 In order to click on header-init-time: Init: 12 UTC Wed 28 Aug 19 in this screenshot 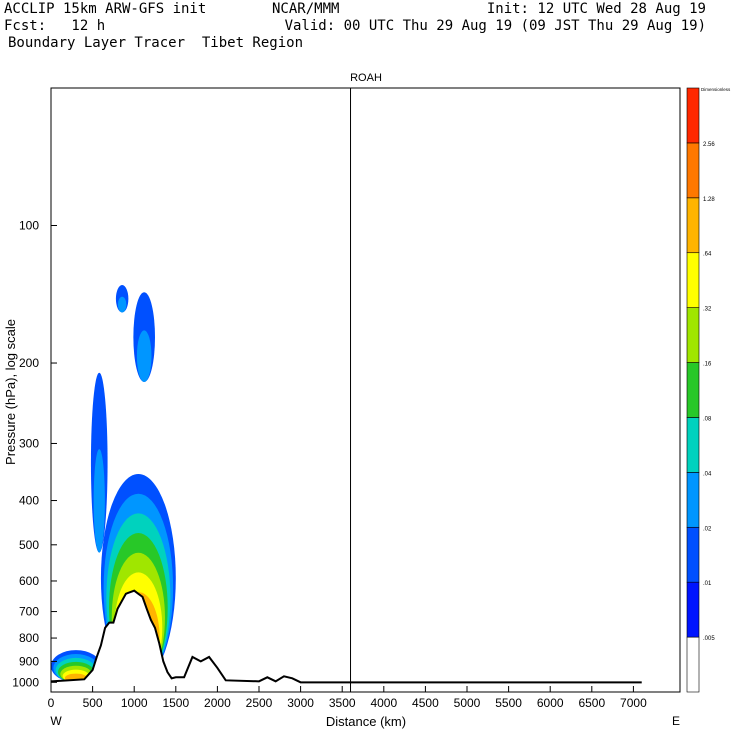, I will do `click(596, 9)`.